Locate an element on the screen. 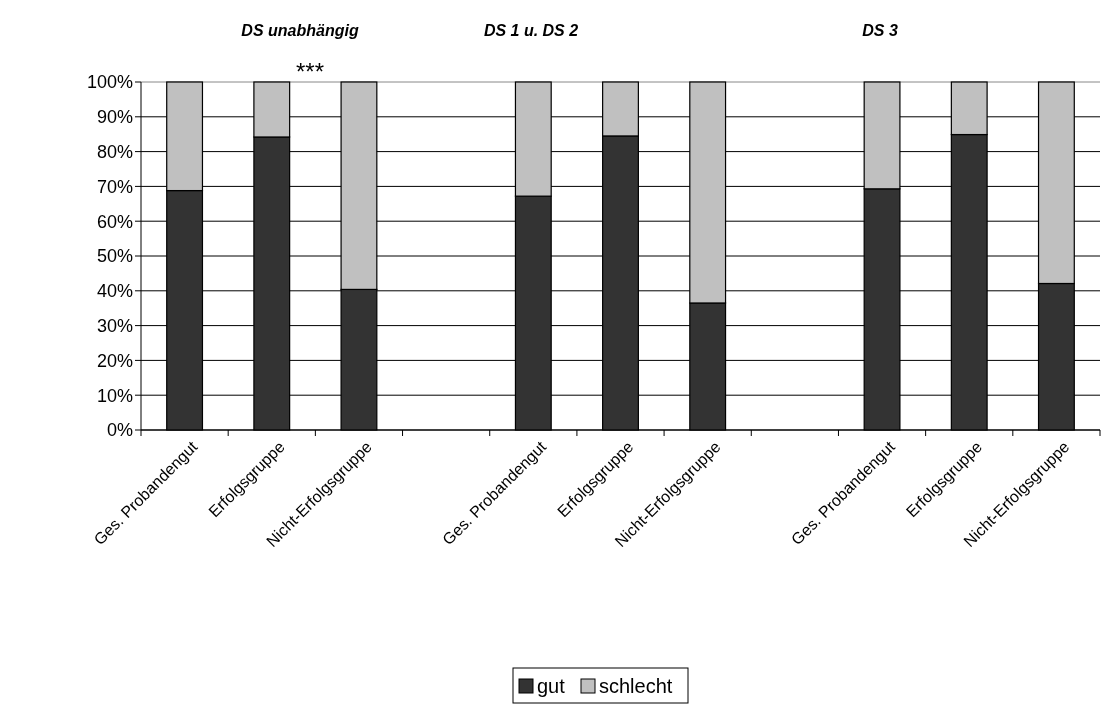 This screenshot has height=725, width=1104. y-tick-label: 80% is located at coordinates (114, 151).